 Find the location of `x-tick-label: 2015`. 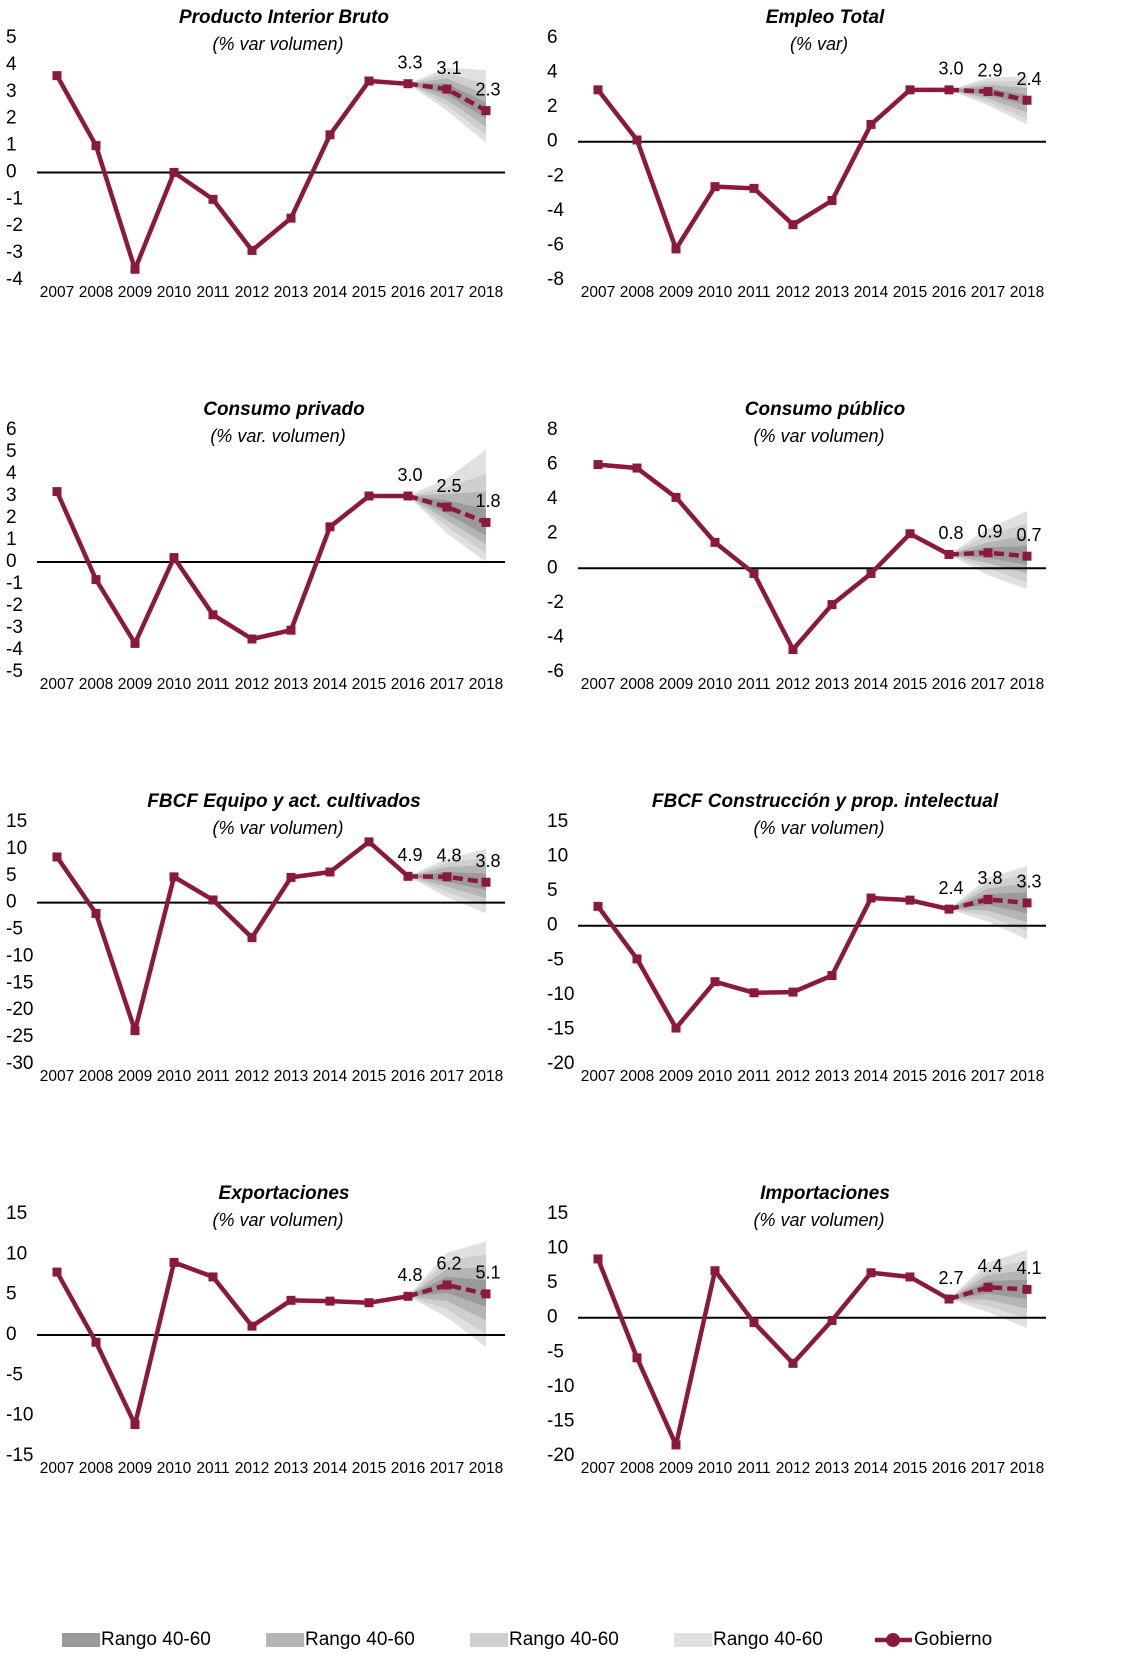

x-tick-label: 2015 is located at coordinates (369, 1468).